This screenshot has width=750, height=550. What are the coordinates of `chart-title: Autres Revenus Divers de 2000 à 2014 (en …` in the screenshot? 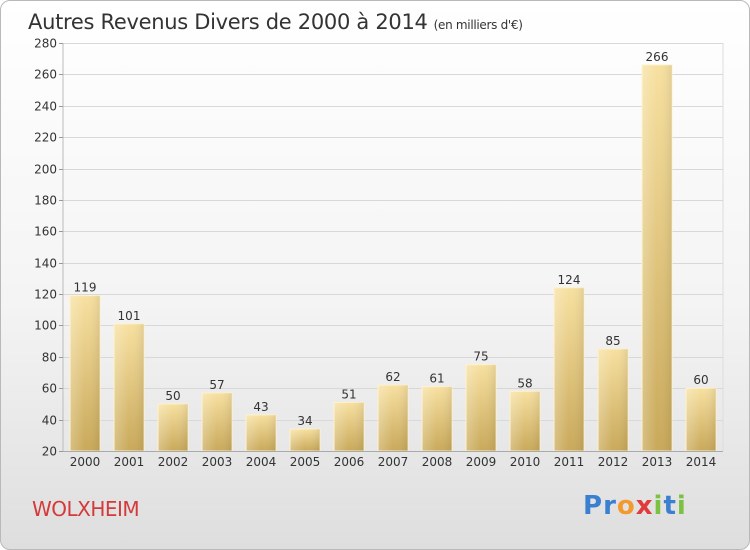 It's located at (275, 22).